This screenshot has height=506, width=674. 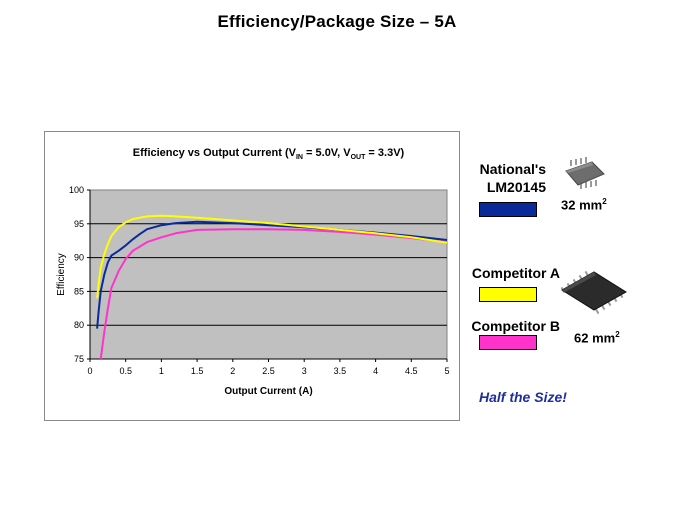 I want to click on small-area-value: 32 mm, so click(x=582, y=205).